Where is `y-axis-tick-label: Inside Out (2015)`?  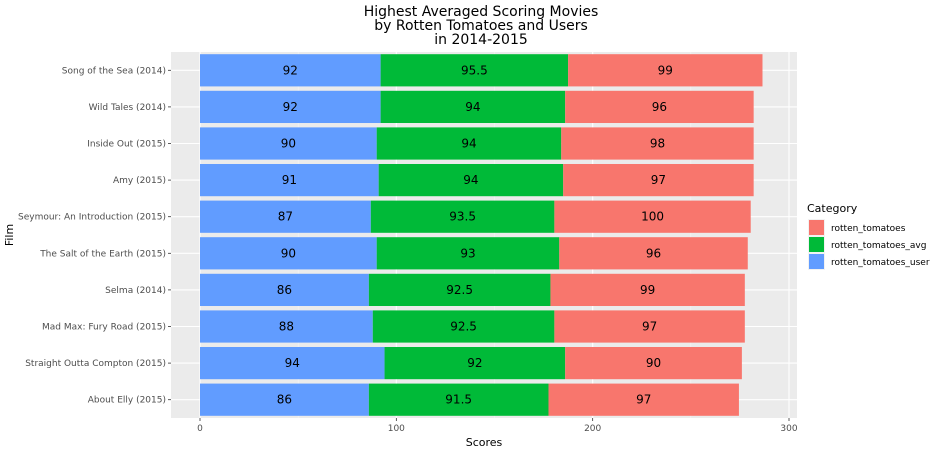 y-axis-tick-label: Inside Out (2015) is located at coordinates (126, 145).